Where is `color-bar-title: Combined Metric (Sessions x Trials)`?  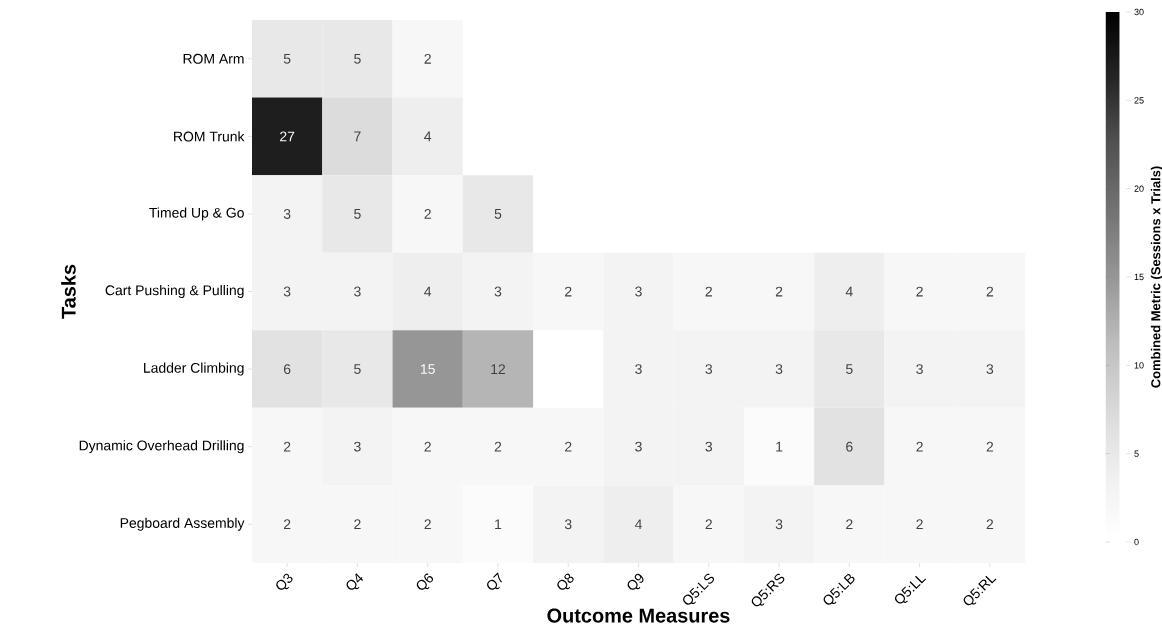 color-bar-title: Combined Metric (Sessions x Trials) is located at coordinates (1156, 277).